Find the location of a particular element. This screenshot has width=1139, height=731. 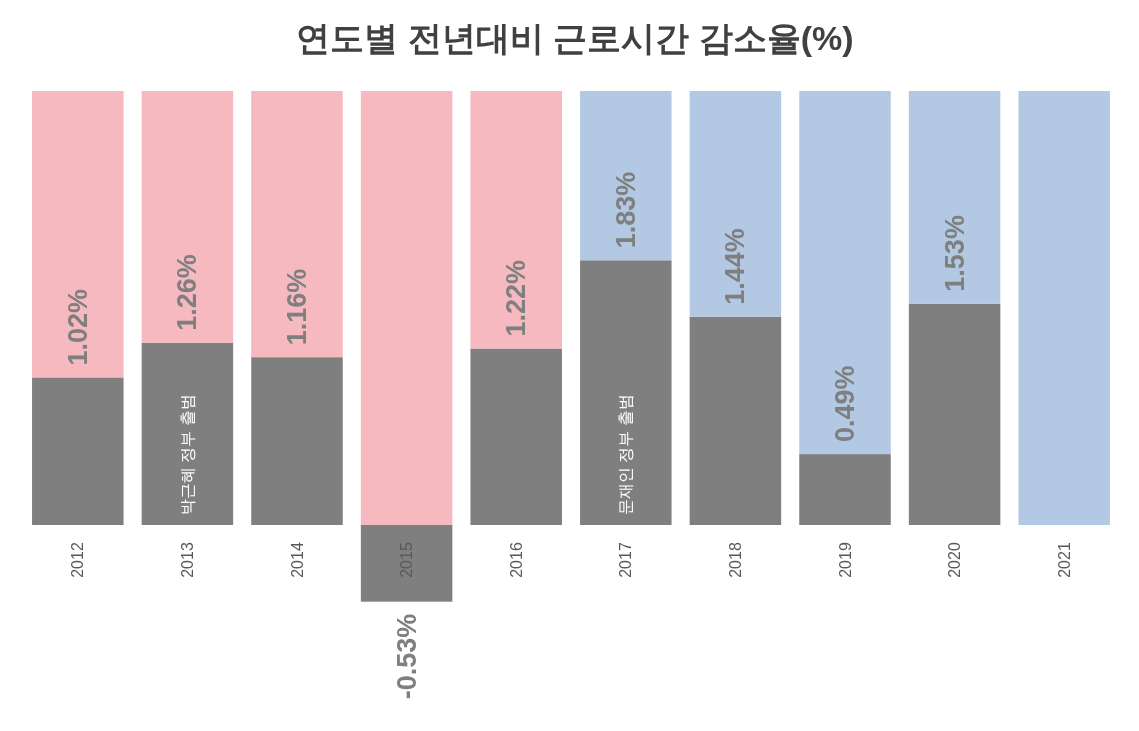

annotation: 문재인 정부 출범 is located at coordinates (626, 454).